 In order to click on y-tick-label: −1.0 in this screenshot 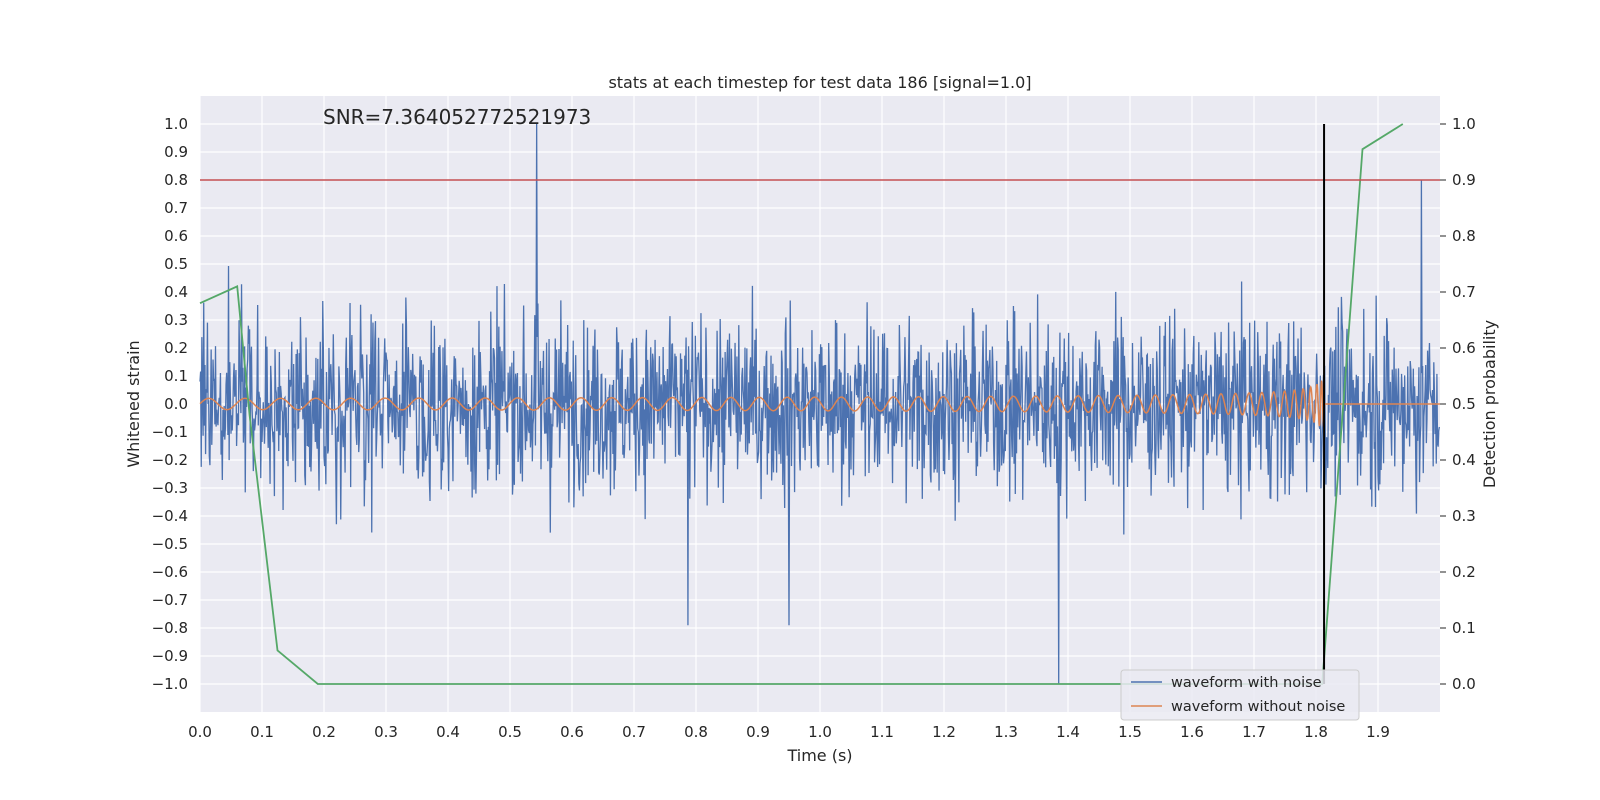, I will do `click(170, 684)`.